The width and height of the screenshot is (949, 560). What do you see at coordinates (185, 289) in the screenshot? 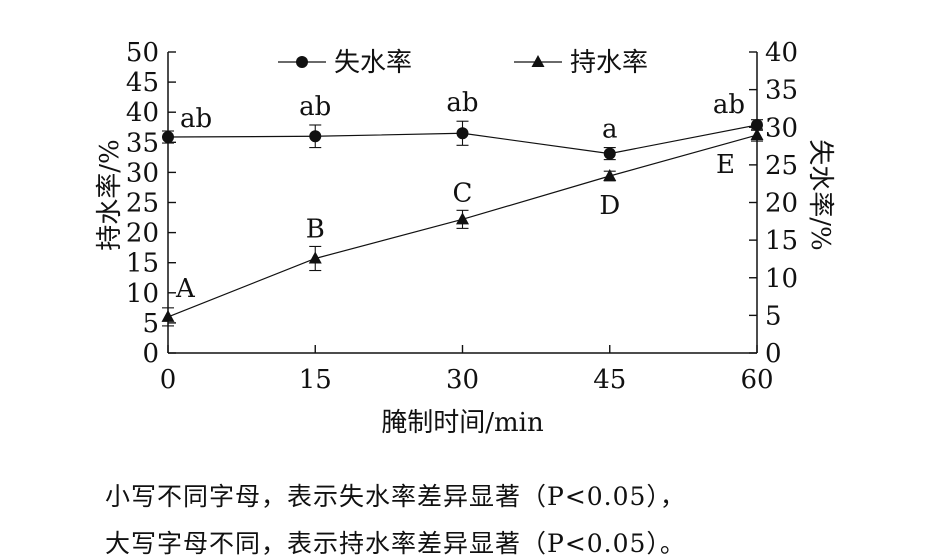
I see `significance-label: A` at bounding box center [185, 289].